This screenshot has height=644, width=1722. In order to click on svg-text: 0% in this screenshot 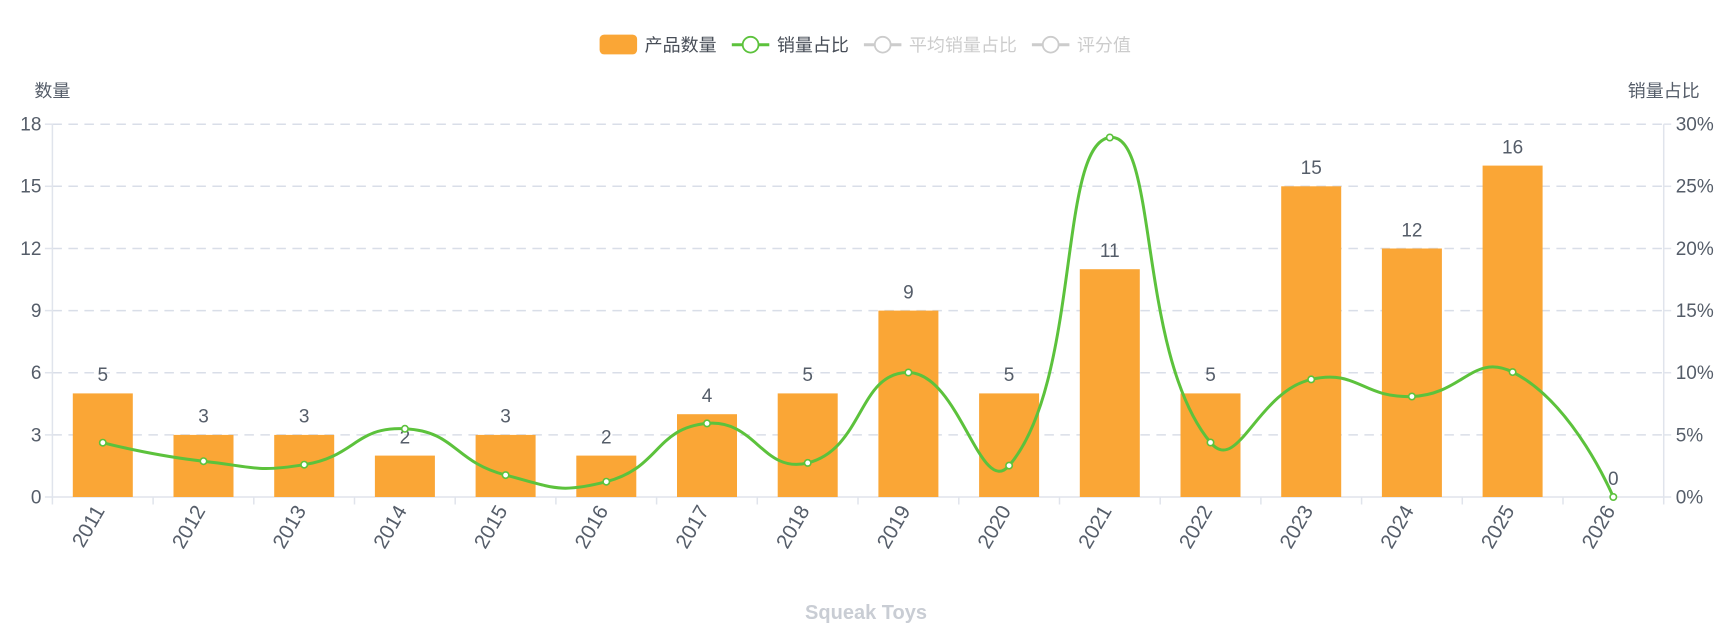, I will do `click(1690, 497)`.